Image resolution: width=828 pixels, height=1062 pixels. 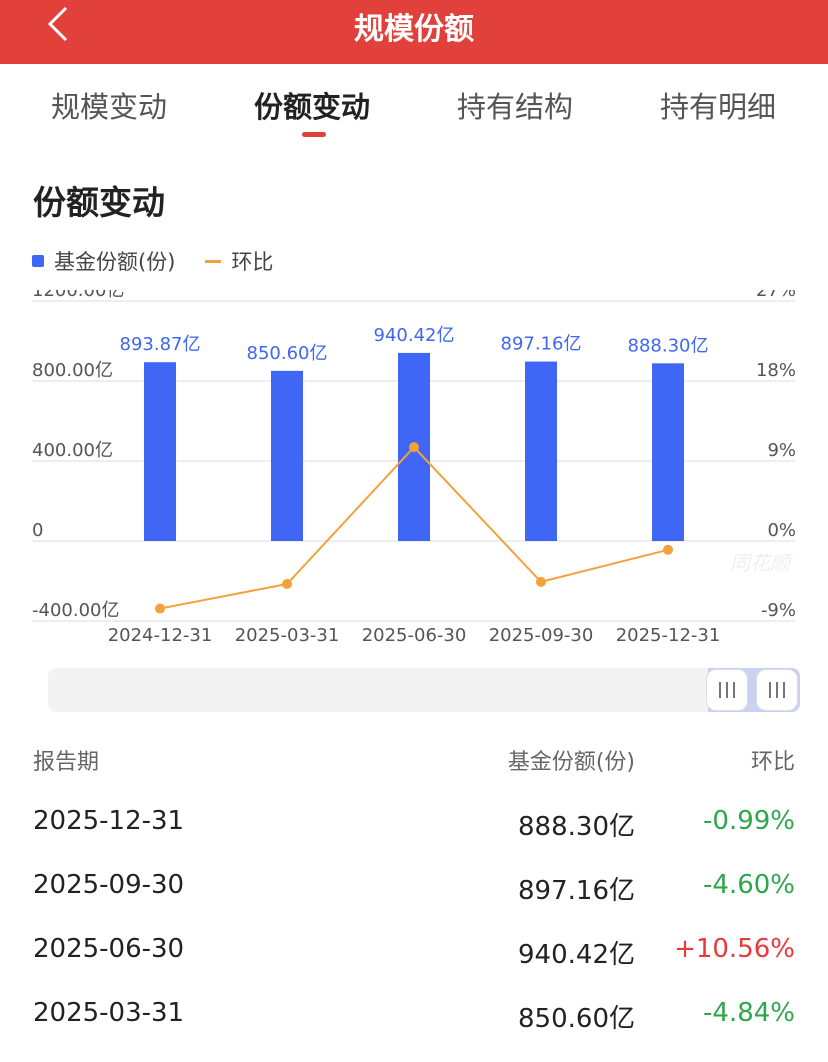 What do you see at coordinates (414, 114) in the screenshot?
I see `tab-bar: 规模变动 份额变动 持有结构 持有明细` at bounding box center [414, 114].